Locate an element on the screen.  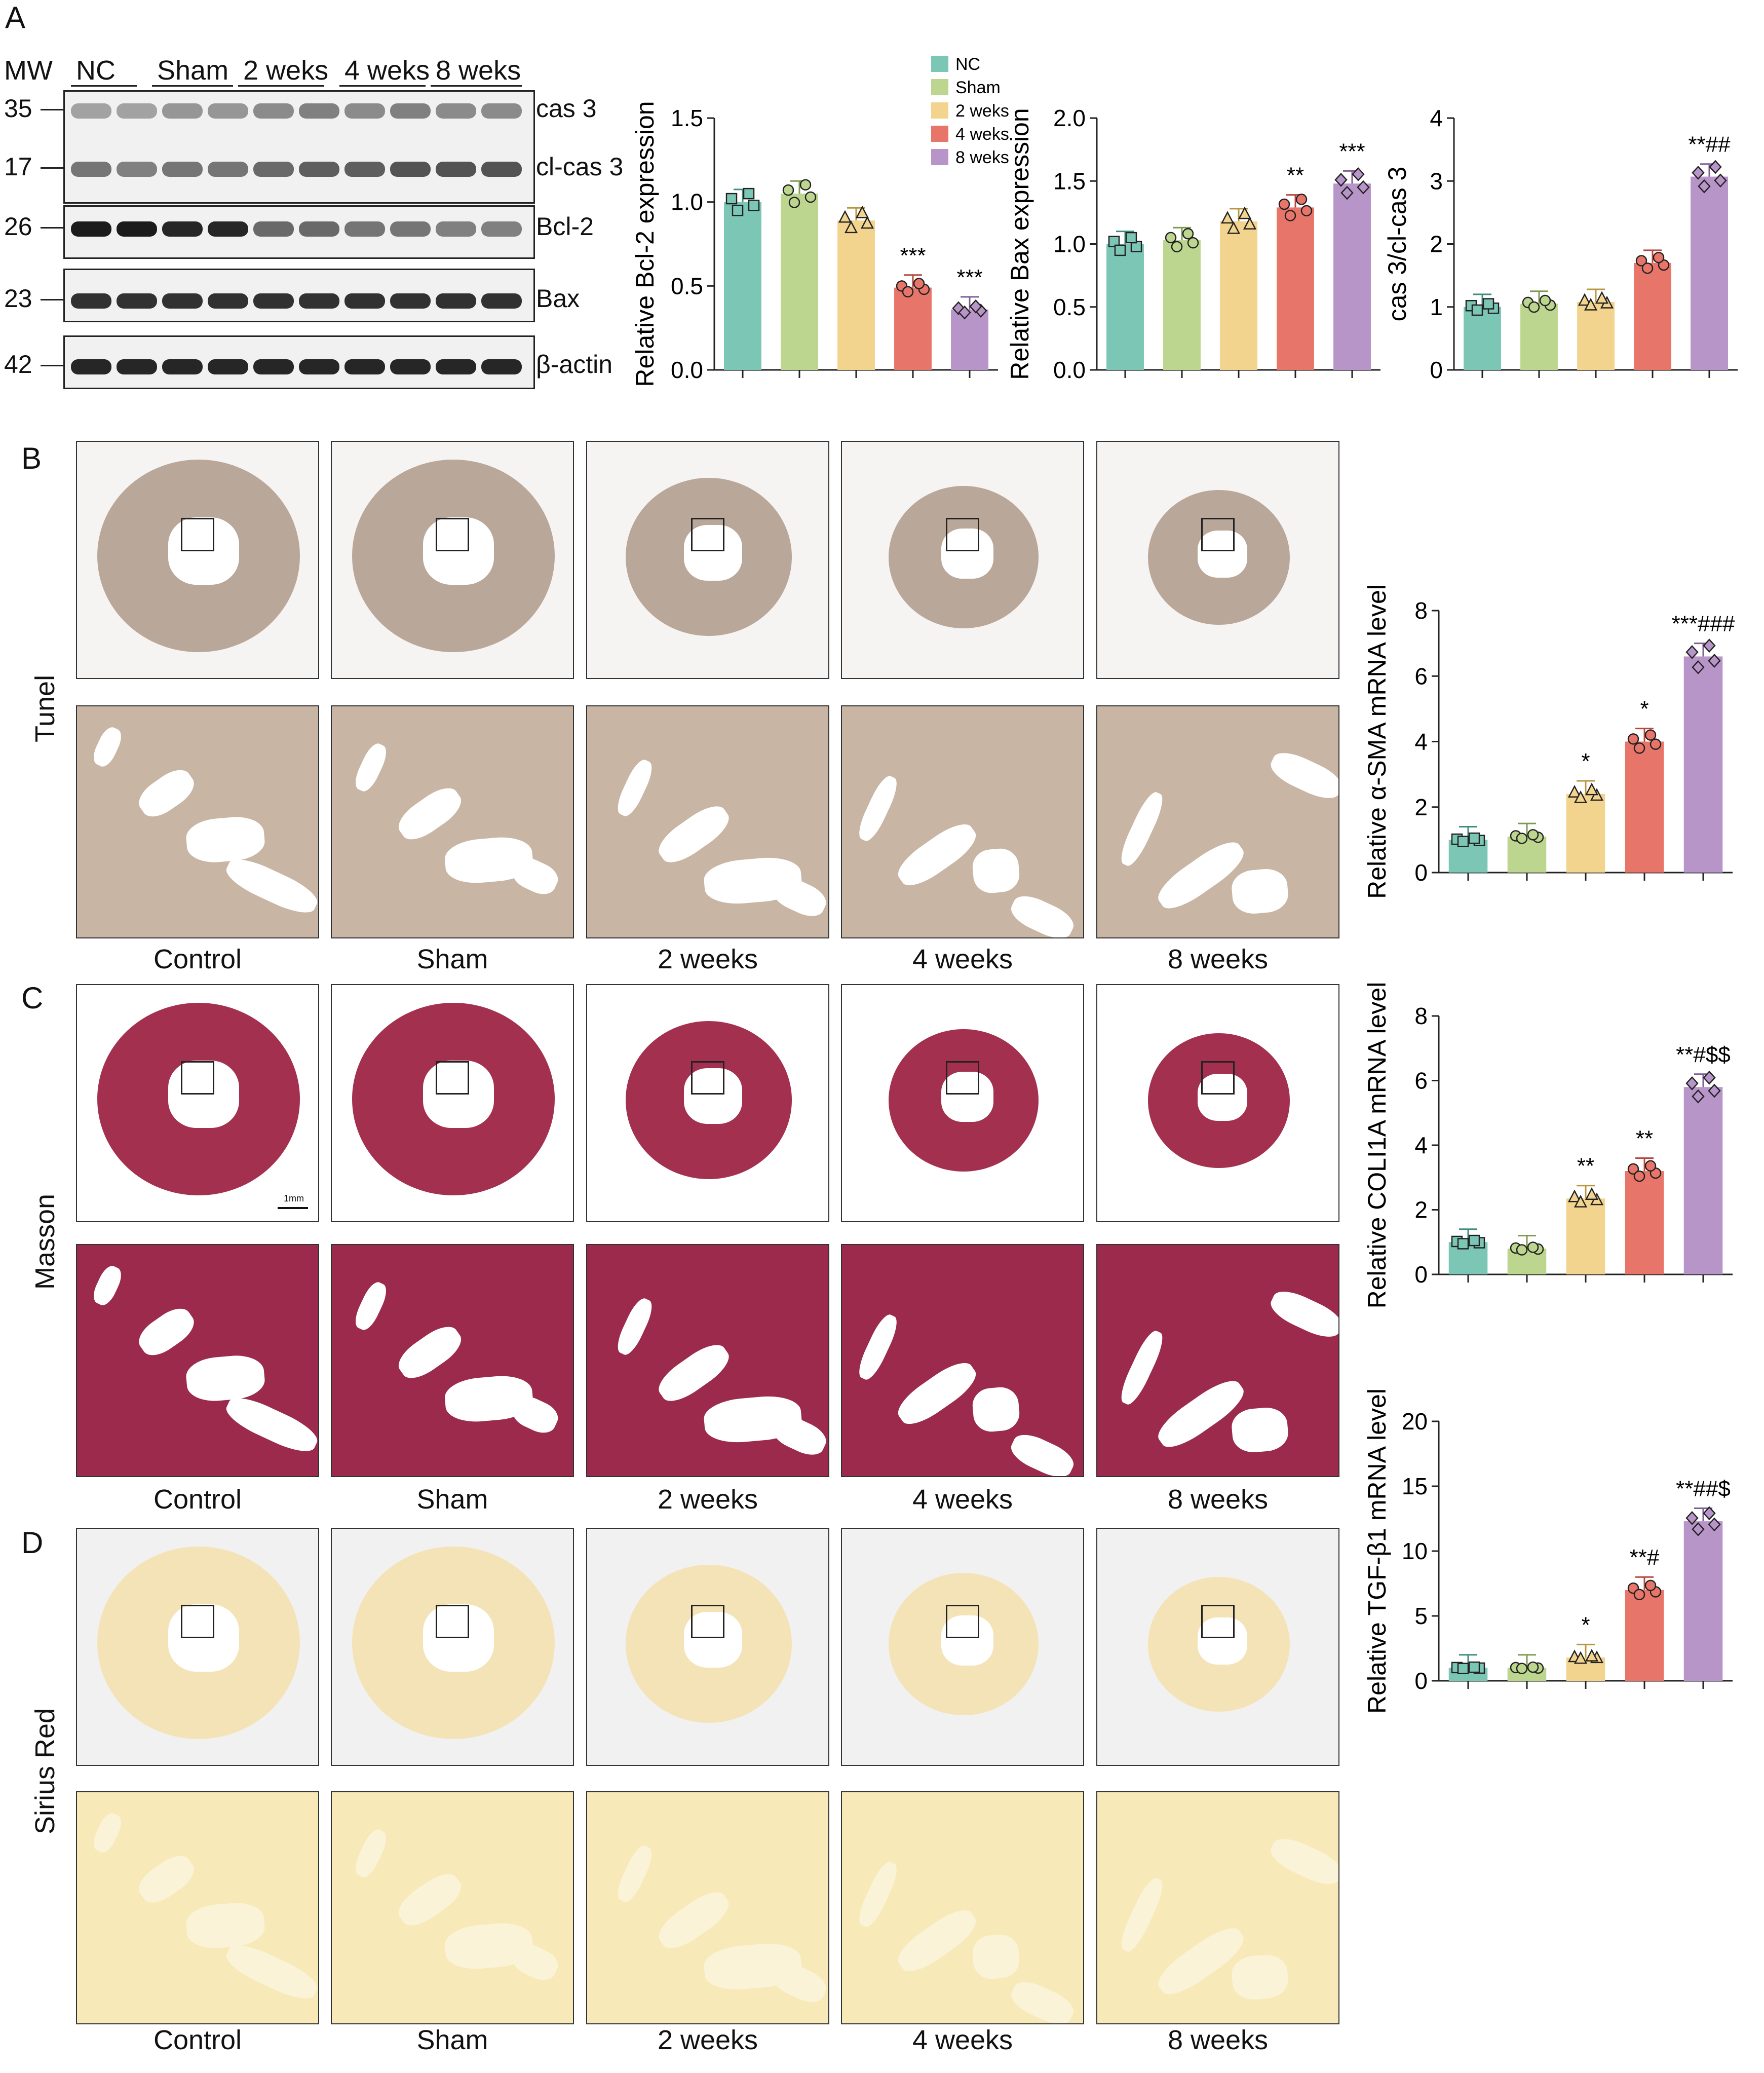
blot-band-label: cas 3 is located at coordinates (566, 108).